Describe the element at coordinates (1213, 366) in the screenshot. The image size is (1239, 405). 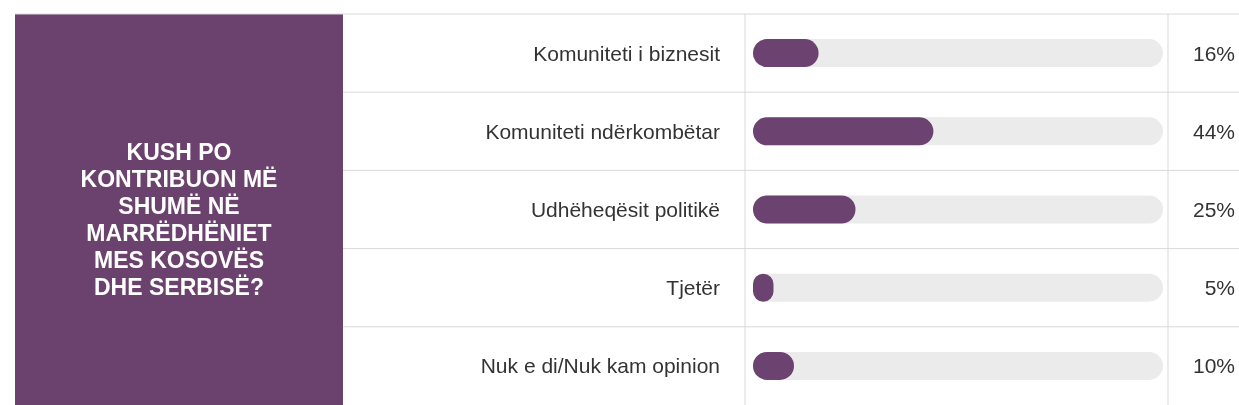
I see `data-label: 10%` at that location.